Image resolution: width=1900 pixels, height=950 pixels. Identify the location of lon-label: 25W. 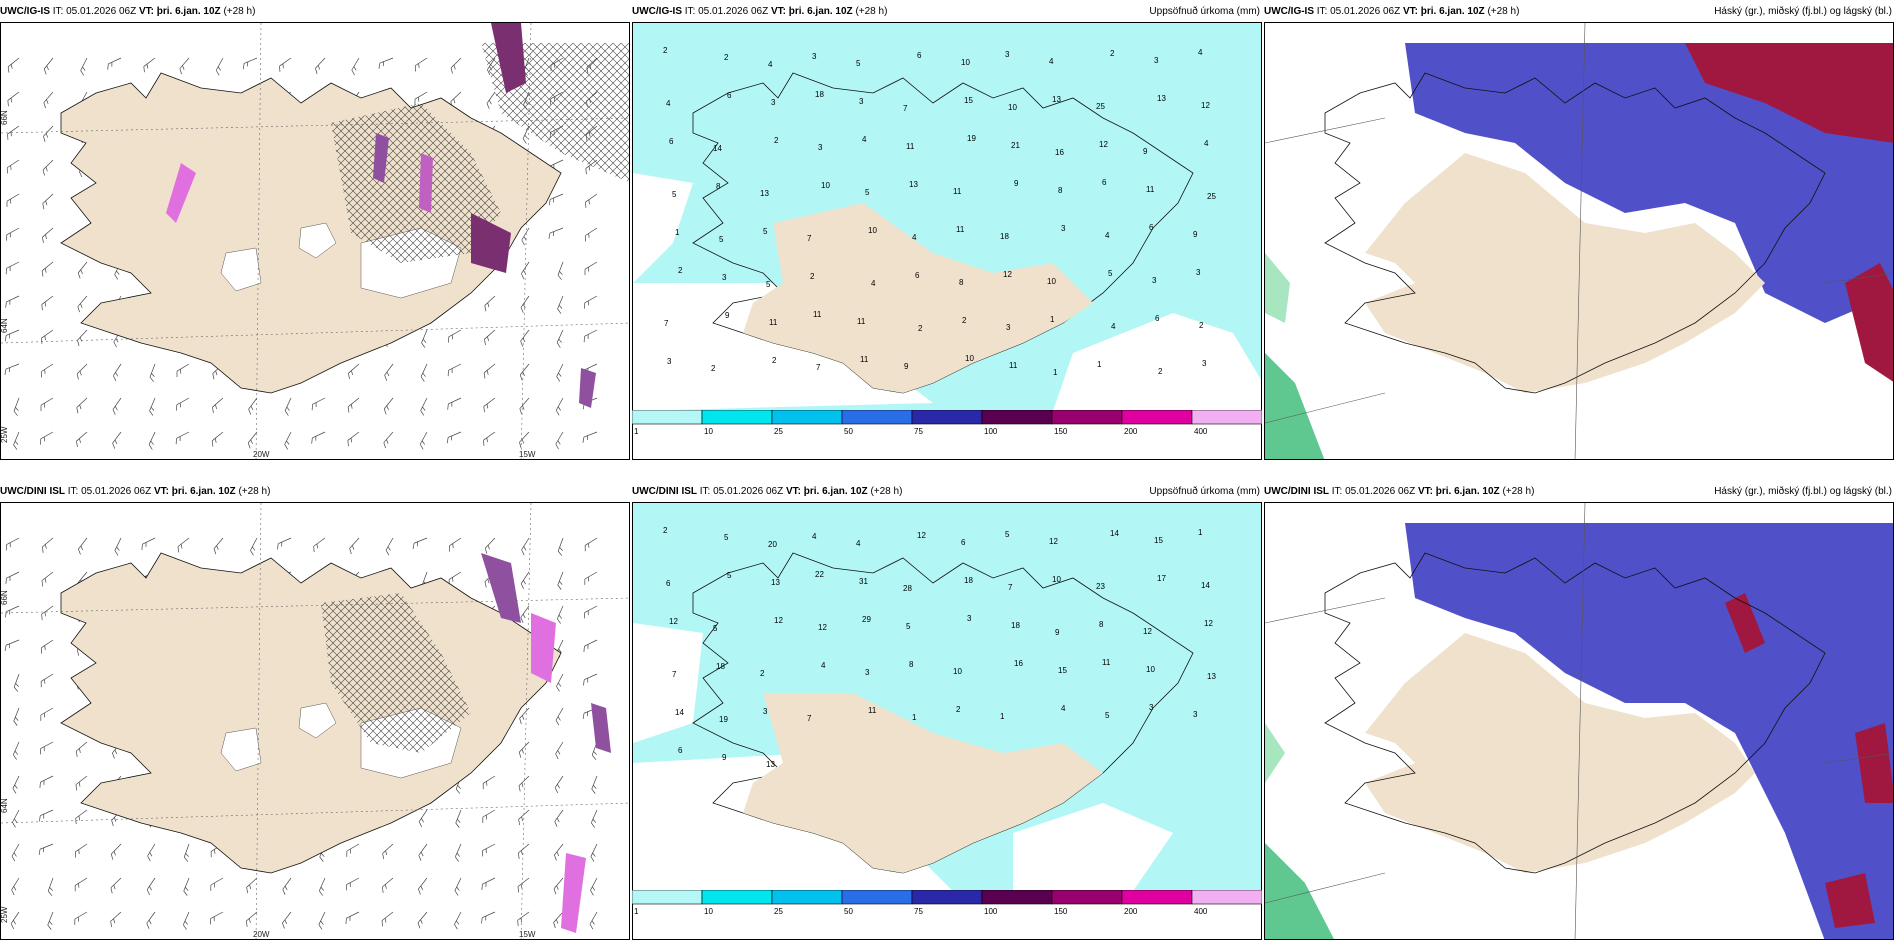
(5, 914).